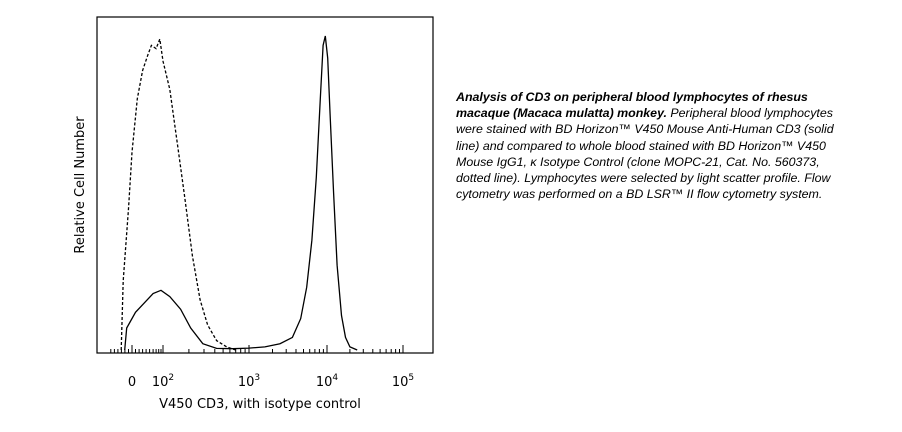  What do you see at coordinates (80, 185) in the screenshot?
I see `y-axis-label: Relative Cell Number` at bounding box center [80, 185].